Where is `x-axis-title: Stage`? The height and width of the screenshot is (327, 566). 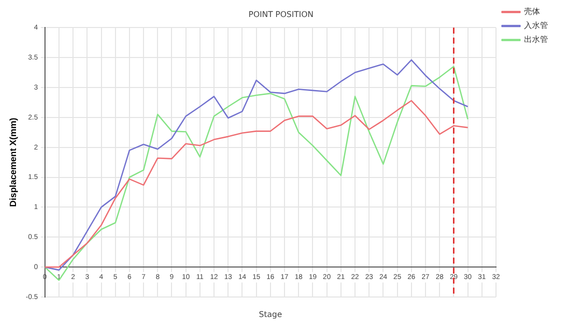
x-axis-title: Stage is located at coordinates (270, 314).